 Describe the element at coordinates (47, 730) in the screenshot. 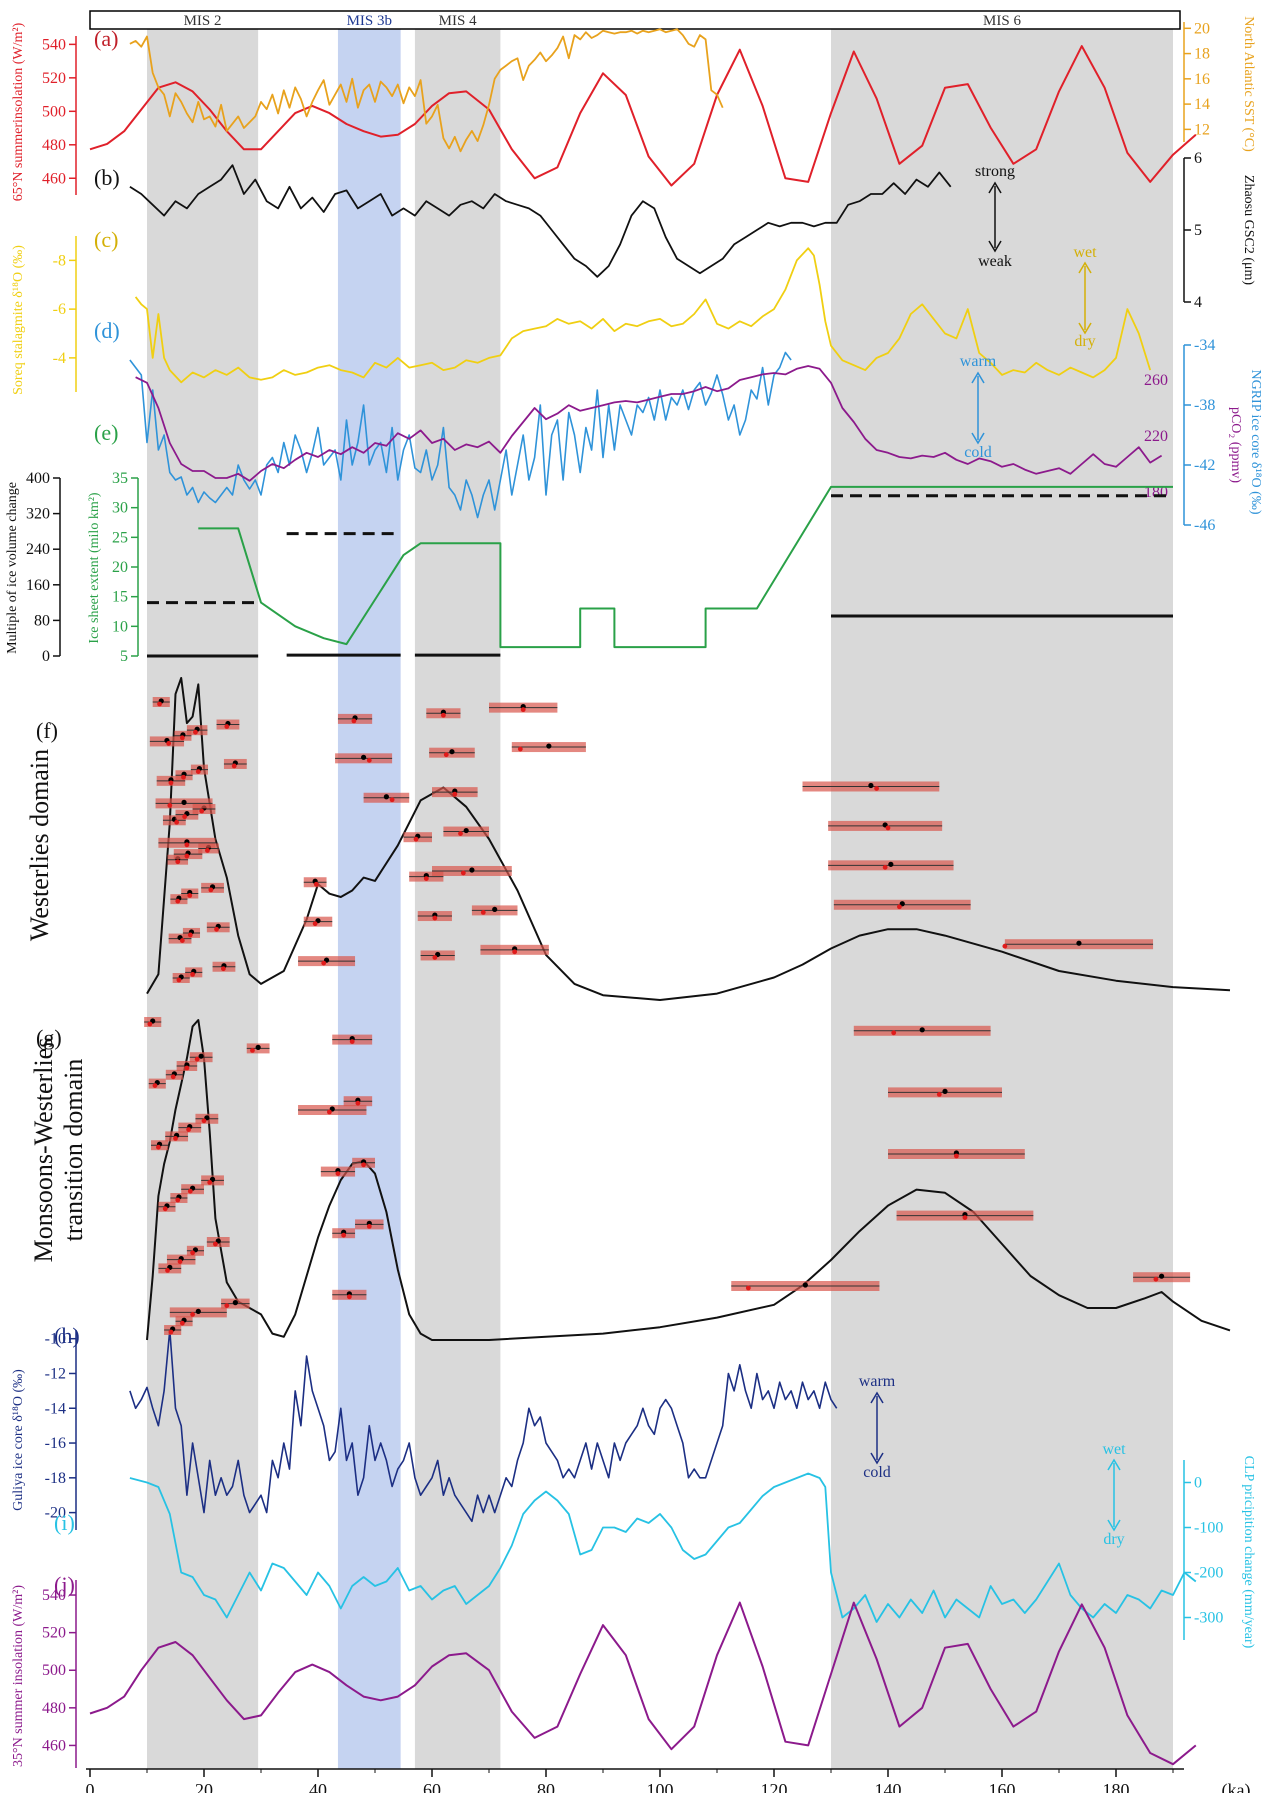

I see `panel-letter: (f)` at that location.